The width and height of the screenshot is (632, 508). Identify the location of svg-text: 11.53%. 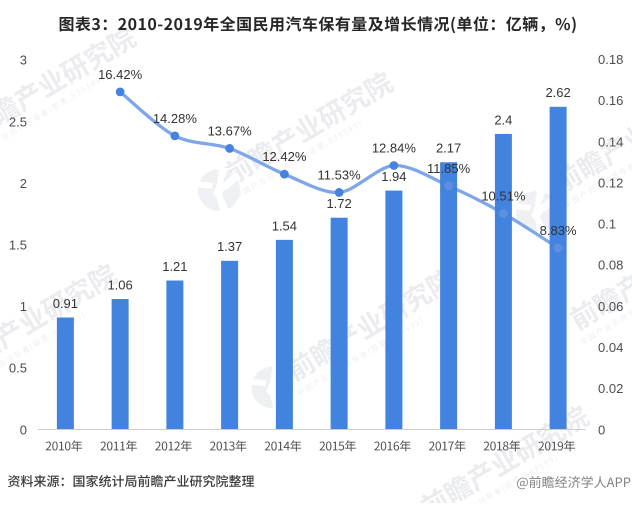
(340, 174).